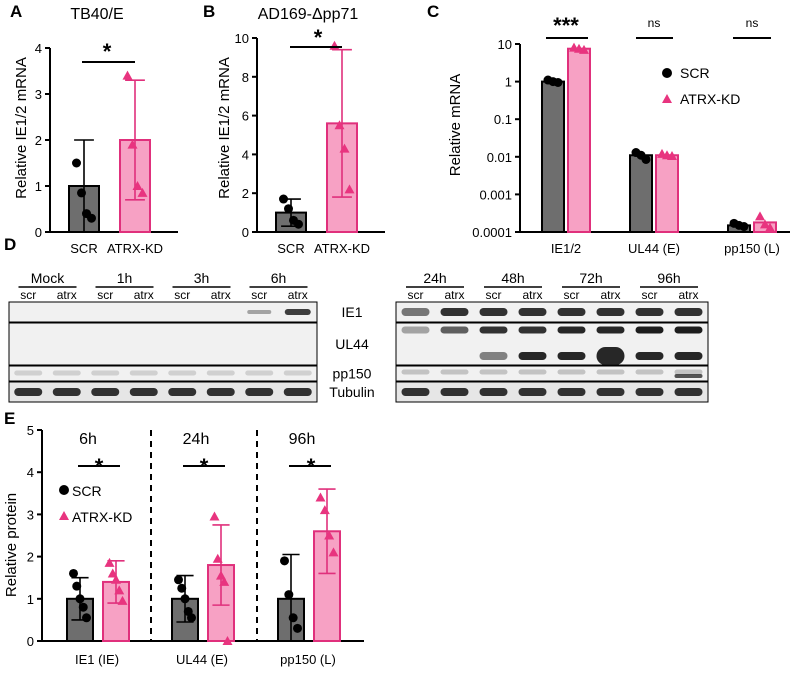 Image resolution: width=800 pixels, height=674 pixels. What do you see at coordinates (96, 14) in the screenshot?
I see `panel-a-title: TB40/E` at bounding box center [96, 14].